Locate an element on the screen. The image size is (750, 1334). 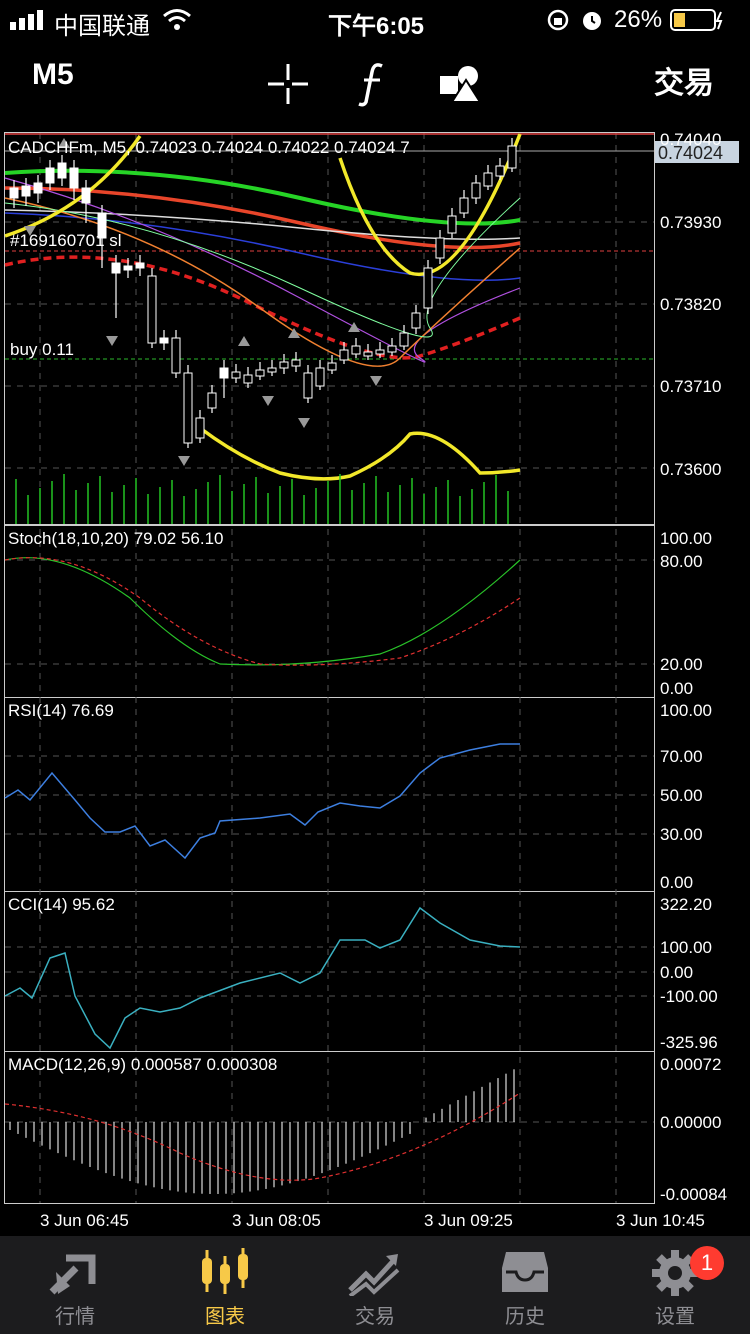
macd-signal-line is located at coordinates (262, 1136).